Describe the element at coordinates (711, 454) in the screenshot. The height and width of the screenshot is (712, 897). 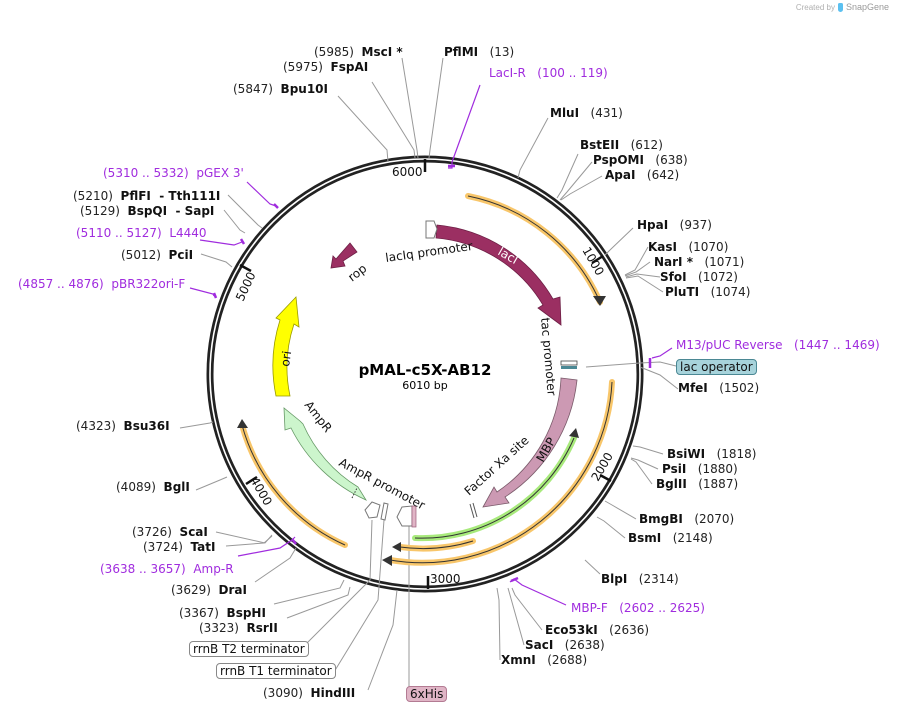
I see `enzyme-bsiWI: BsiWI (1818)` at that location.